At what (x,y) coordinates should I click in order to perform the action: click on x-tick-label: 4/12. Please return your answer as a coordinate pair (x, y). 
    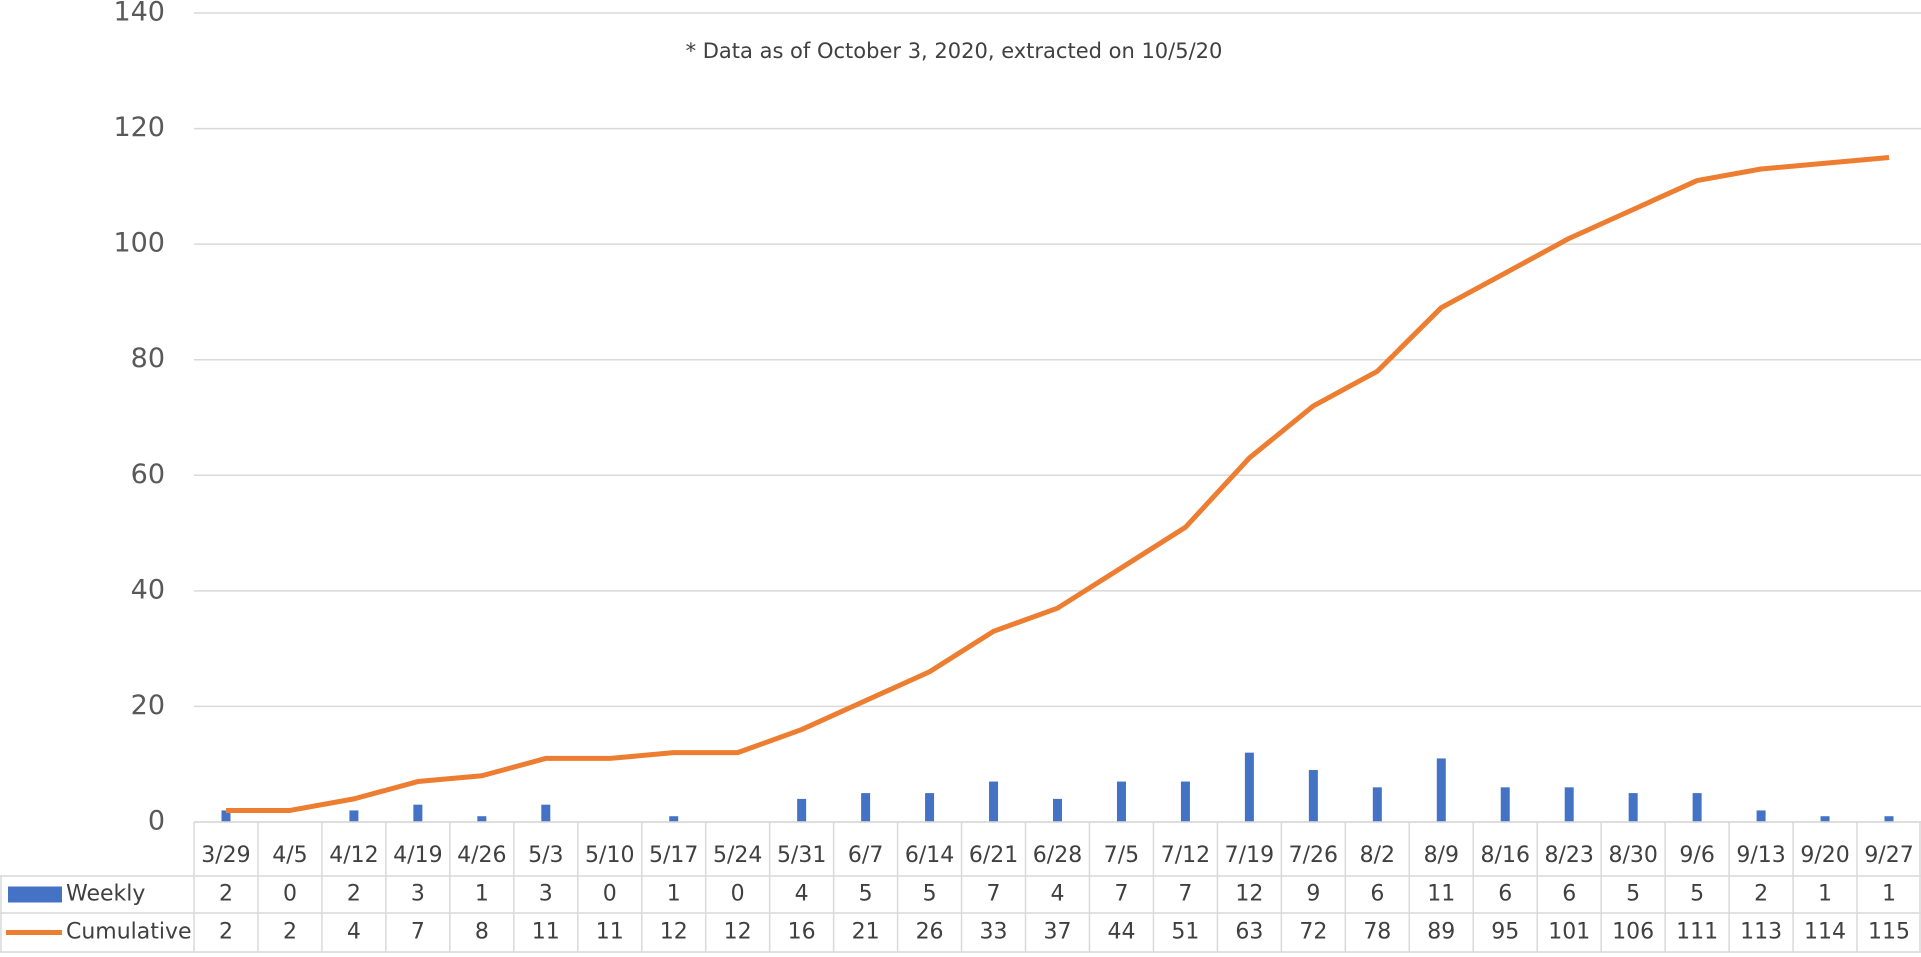
    Looking at the image, I should click on (353, 855).